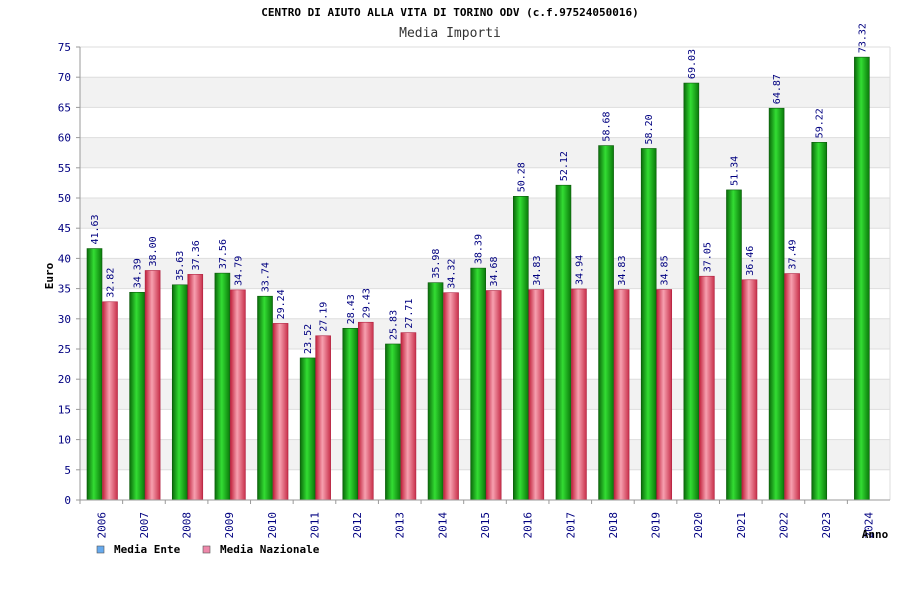  I want to click on legend: Media Ente Media Nazionale, so click(208, 549).